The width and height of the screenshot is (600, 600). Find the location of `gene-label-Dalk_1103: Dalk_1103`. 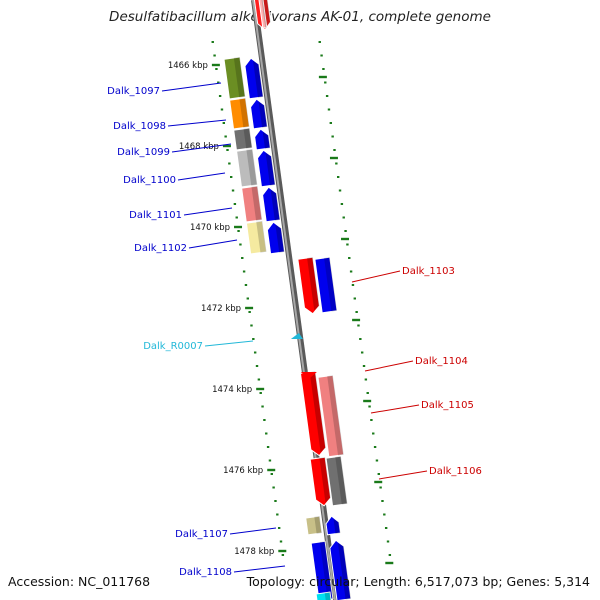

gene-label-Dalk_1103: Dalk_1103 is located at coordinates (428, 271).